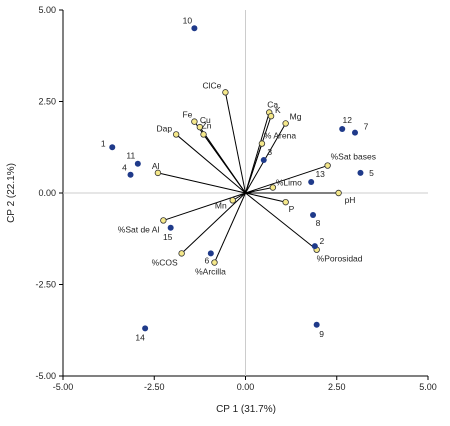  I want to click on y-tick-label: -2.50, so click(45, 285).